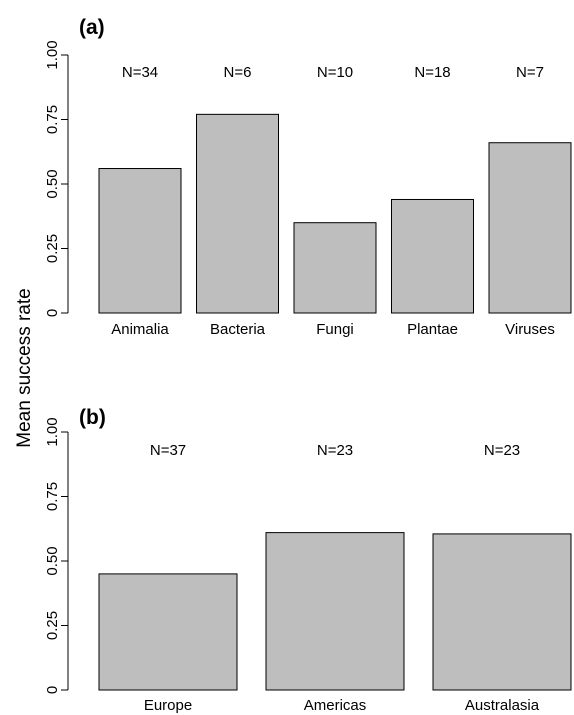 This screenshot has height=715, width=574. I want to click on panel-b-bar-americas, so click(335, 611).